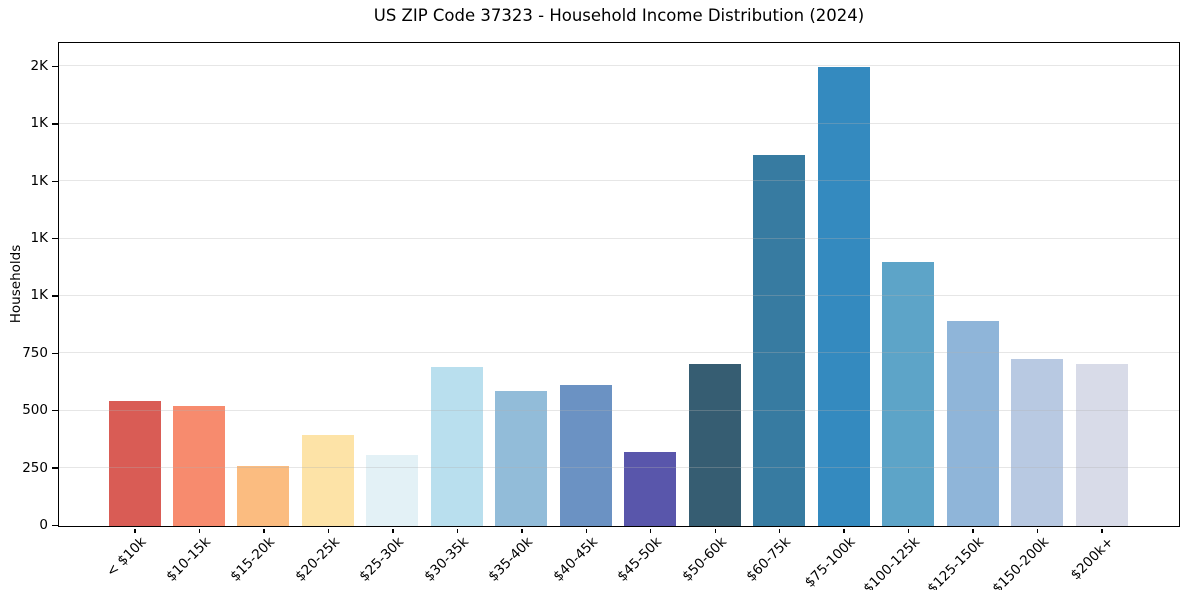  What do you see at coordinates (956, 562) in the screenshot?
I see `x-tick-label: $125-150k` at bounding box center [956, 562].